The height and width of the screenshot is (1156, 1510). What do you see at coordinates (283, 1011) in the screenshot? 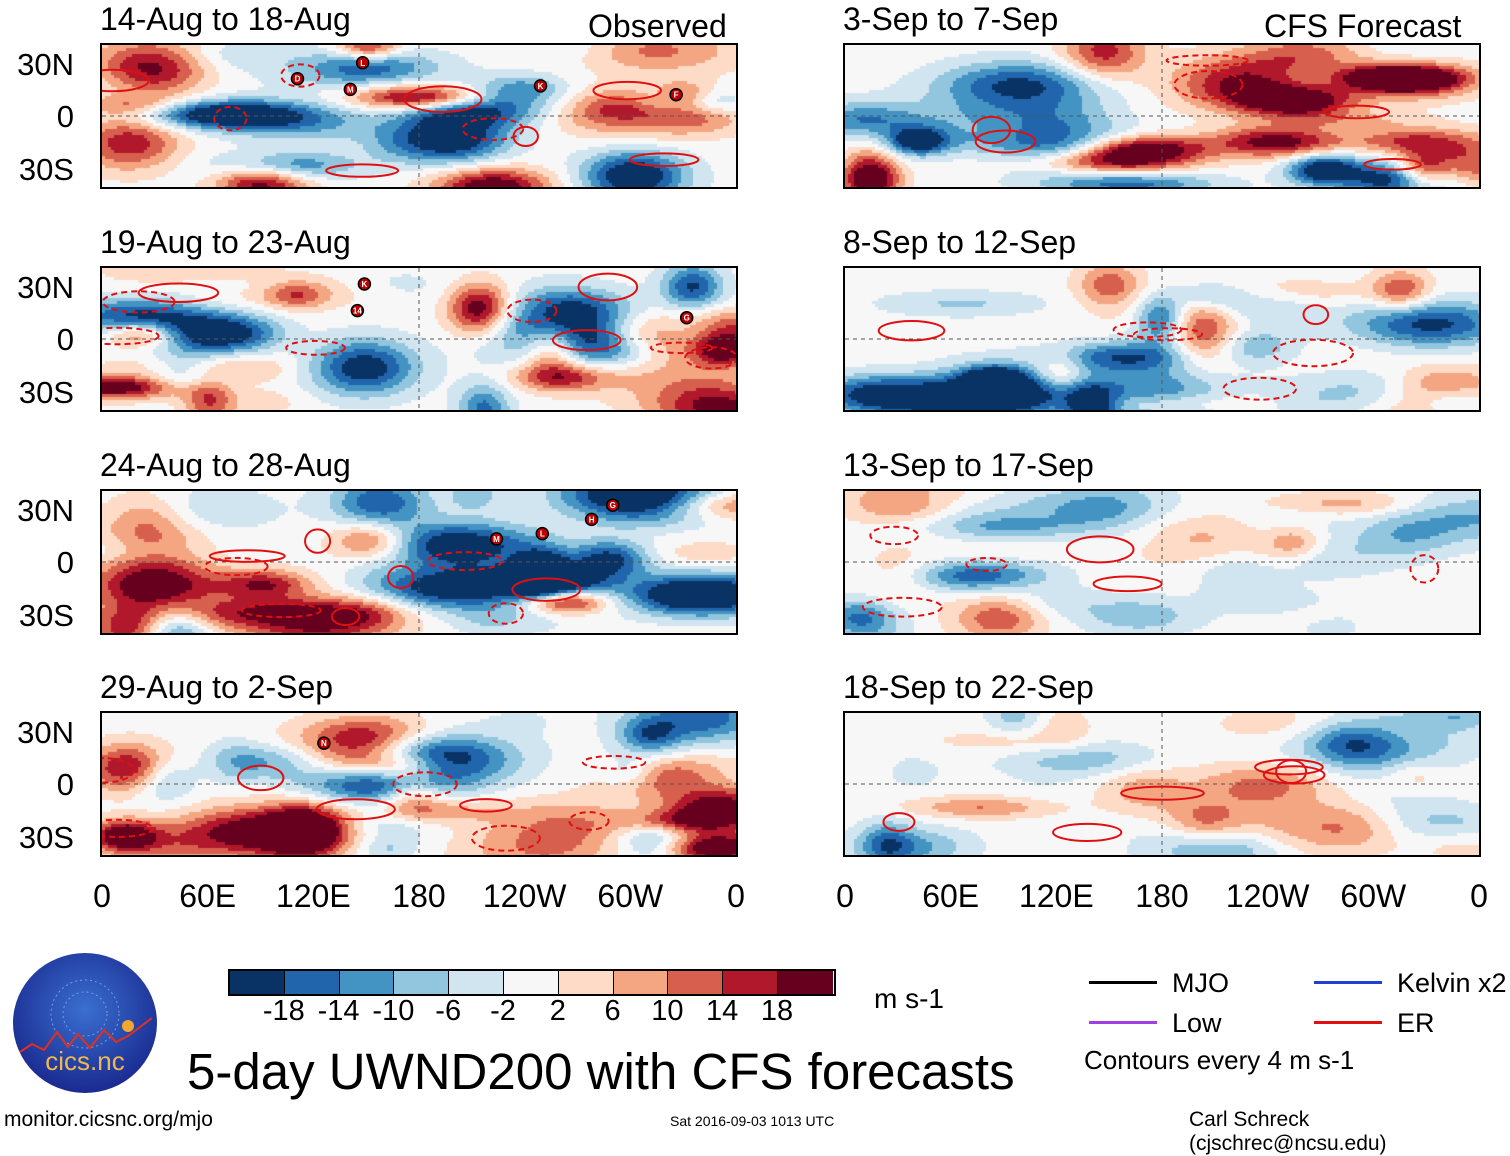
I see `colorbar-level: -18` at bounding box center [283, 1011].